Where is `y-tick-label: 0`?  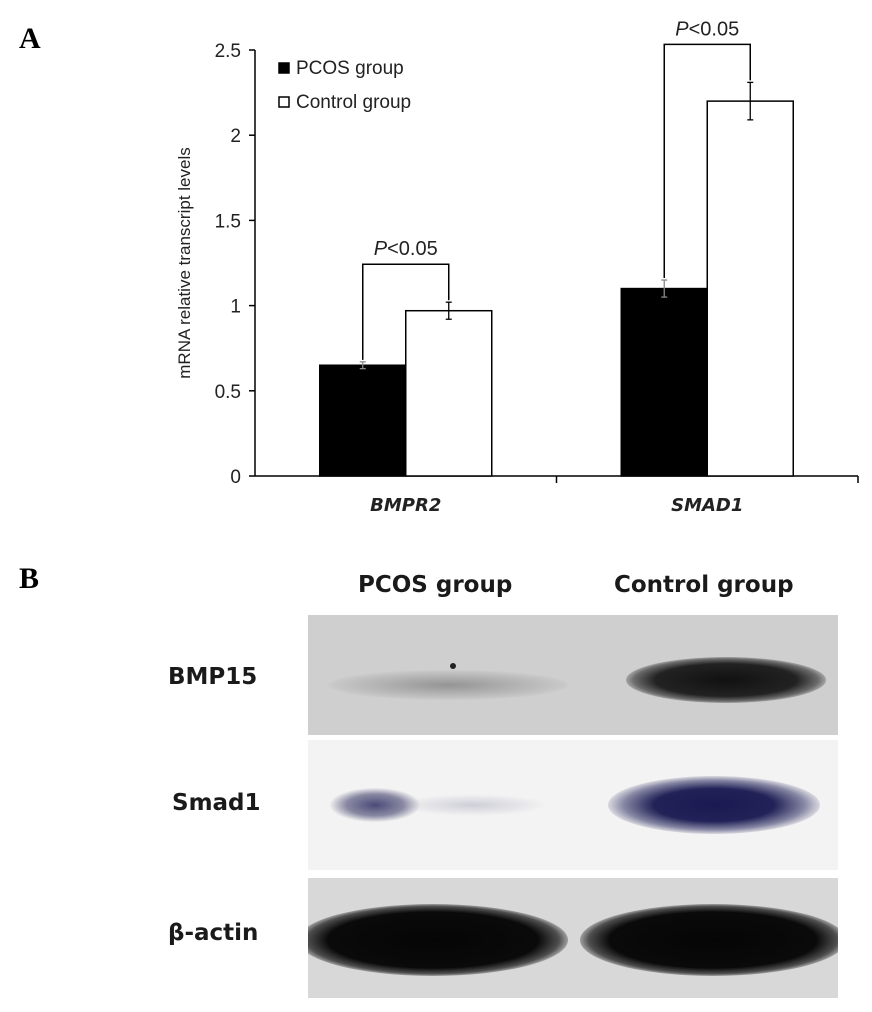
y-tick-label: 0 is located at coordinates (235, 477).